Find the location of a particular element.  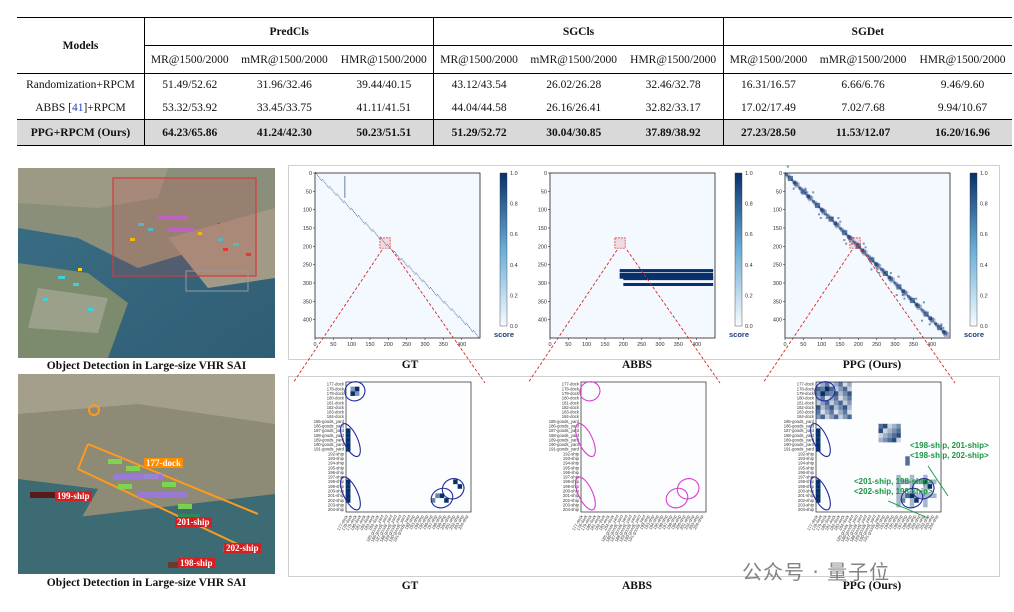

group-sgdet: SGDet is located at coordinates (867, 31).